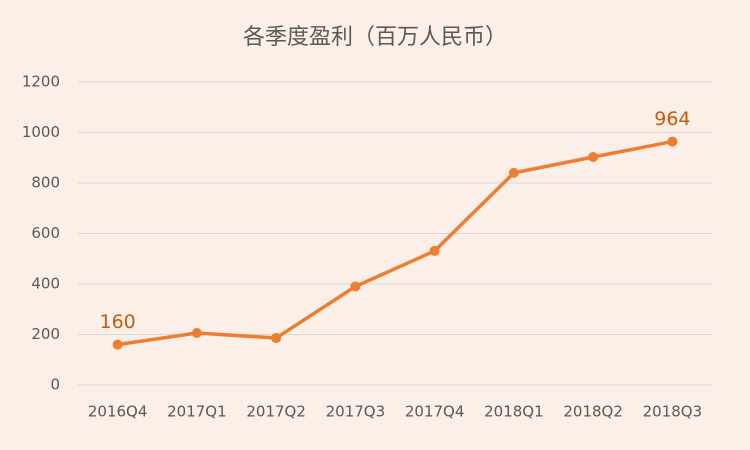  Describe the element at coordinates (118, 412) in the screenshot. I see `x-tick-label: 2016Q4` at that location.